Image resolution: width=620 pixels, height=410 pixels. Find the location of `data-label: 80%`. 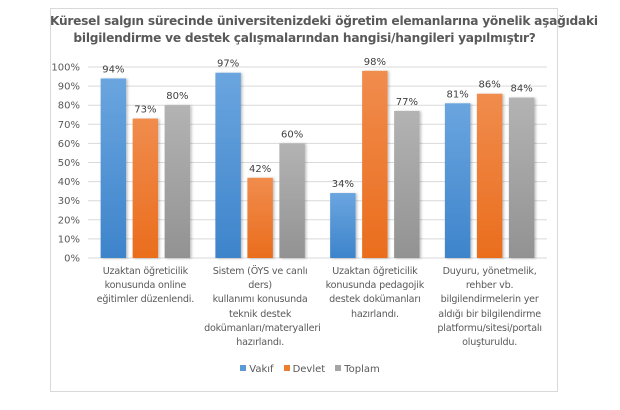

data-label: 80% is located at coordinates (177, 96).